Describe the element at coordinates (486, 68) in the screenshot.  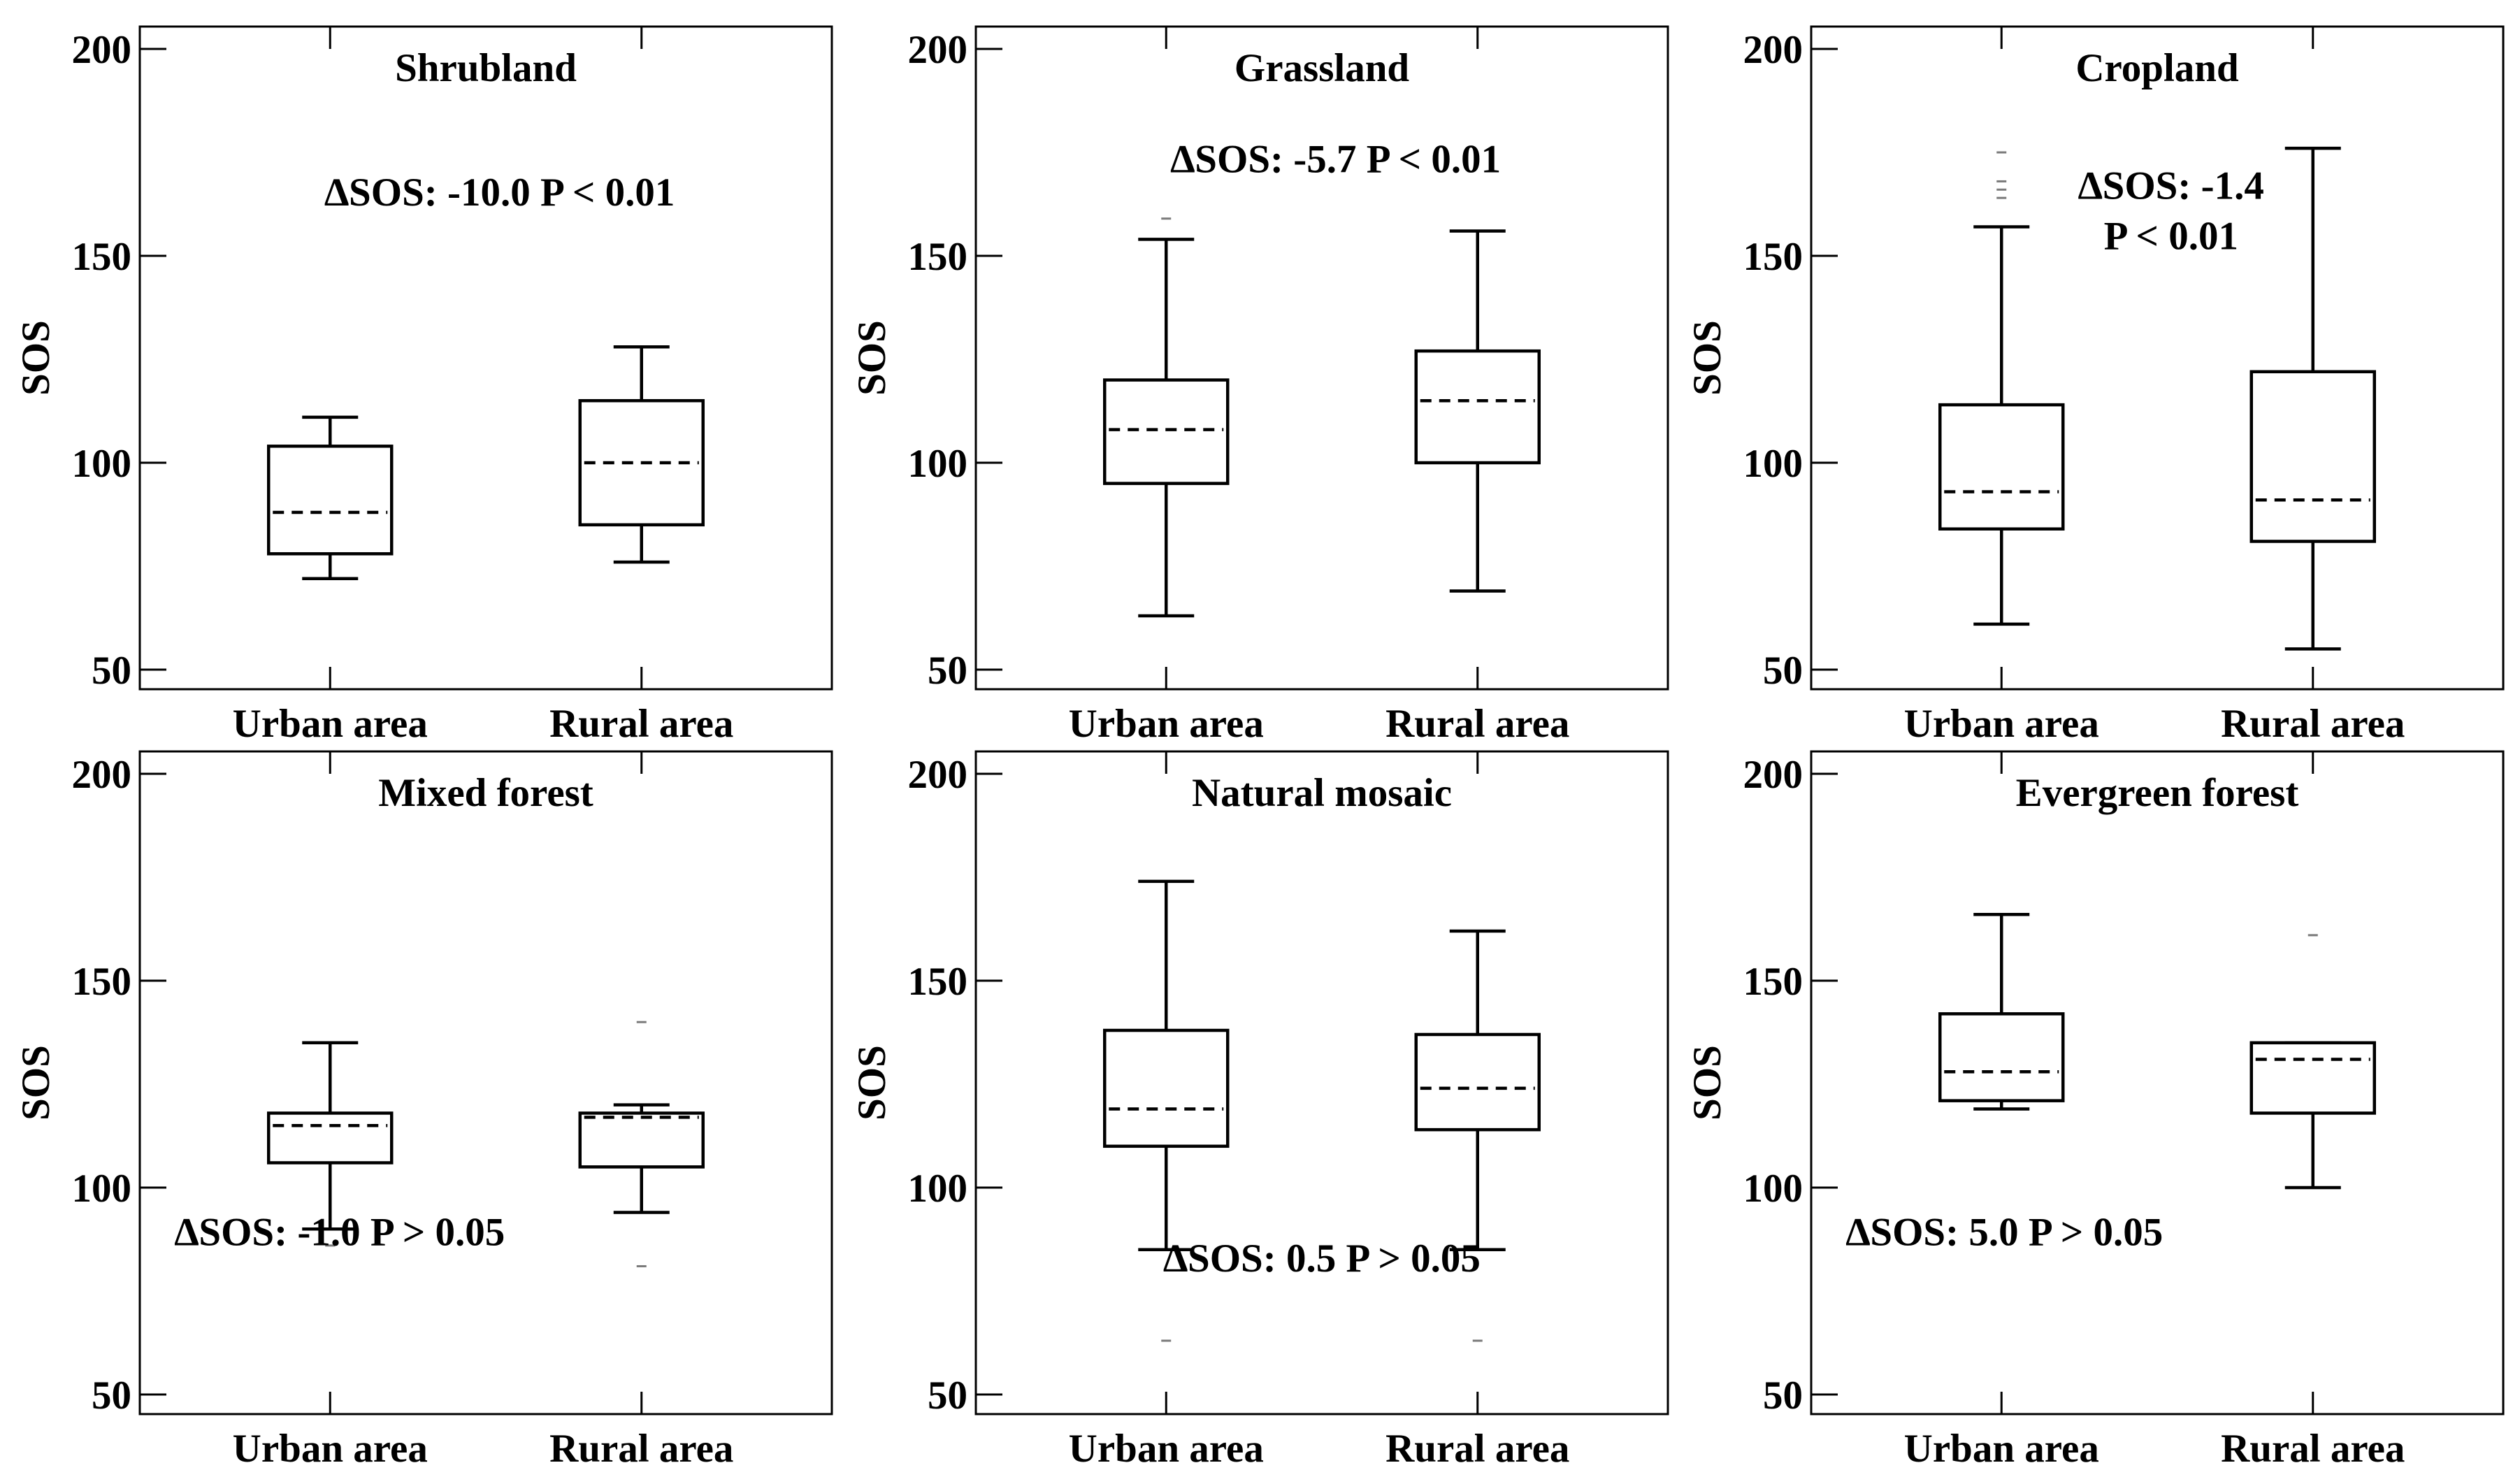
I see `panel-title: Shrubland` at that location.